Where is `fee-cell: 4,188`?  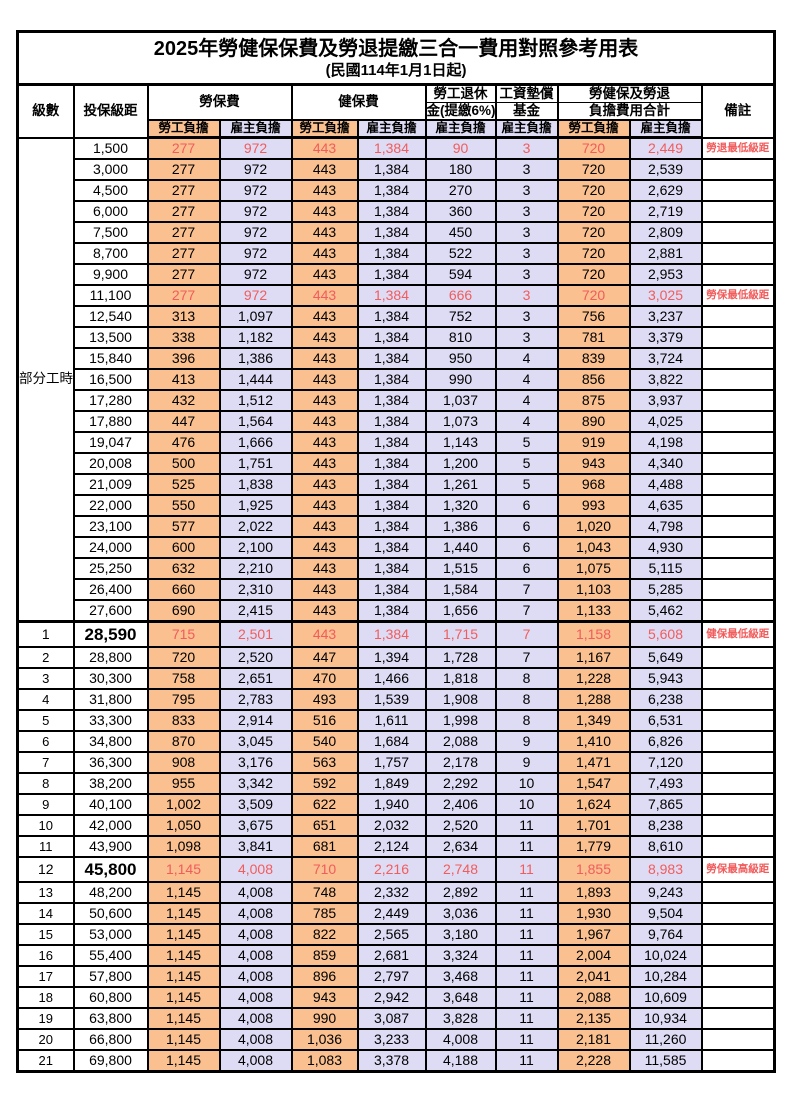 fee-cell: 4,188 is located at coordinates (460, 1061).